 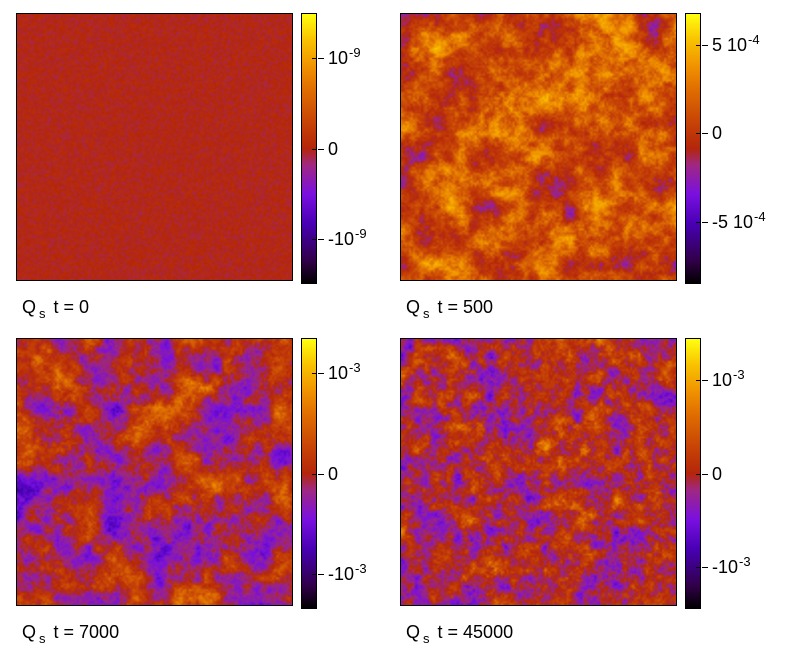 I want to click on heatmap-canvas-t45000, so click(x=538, y=472).